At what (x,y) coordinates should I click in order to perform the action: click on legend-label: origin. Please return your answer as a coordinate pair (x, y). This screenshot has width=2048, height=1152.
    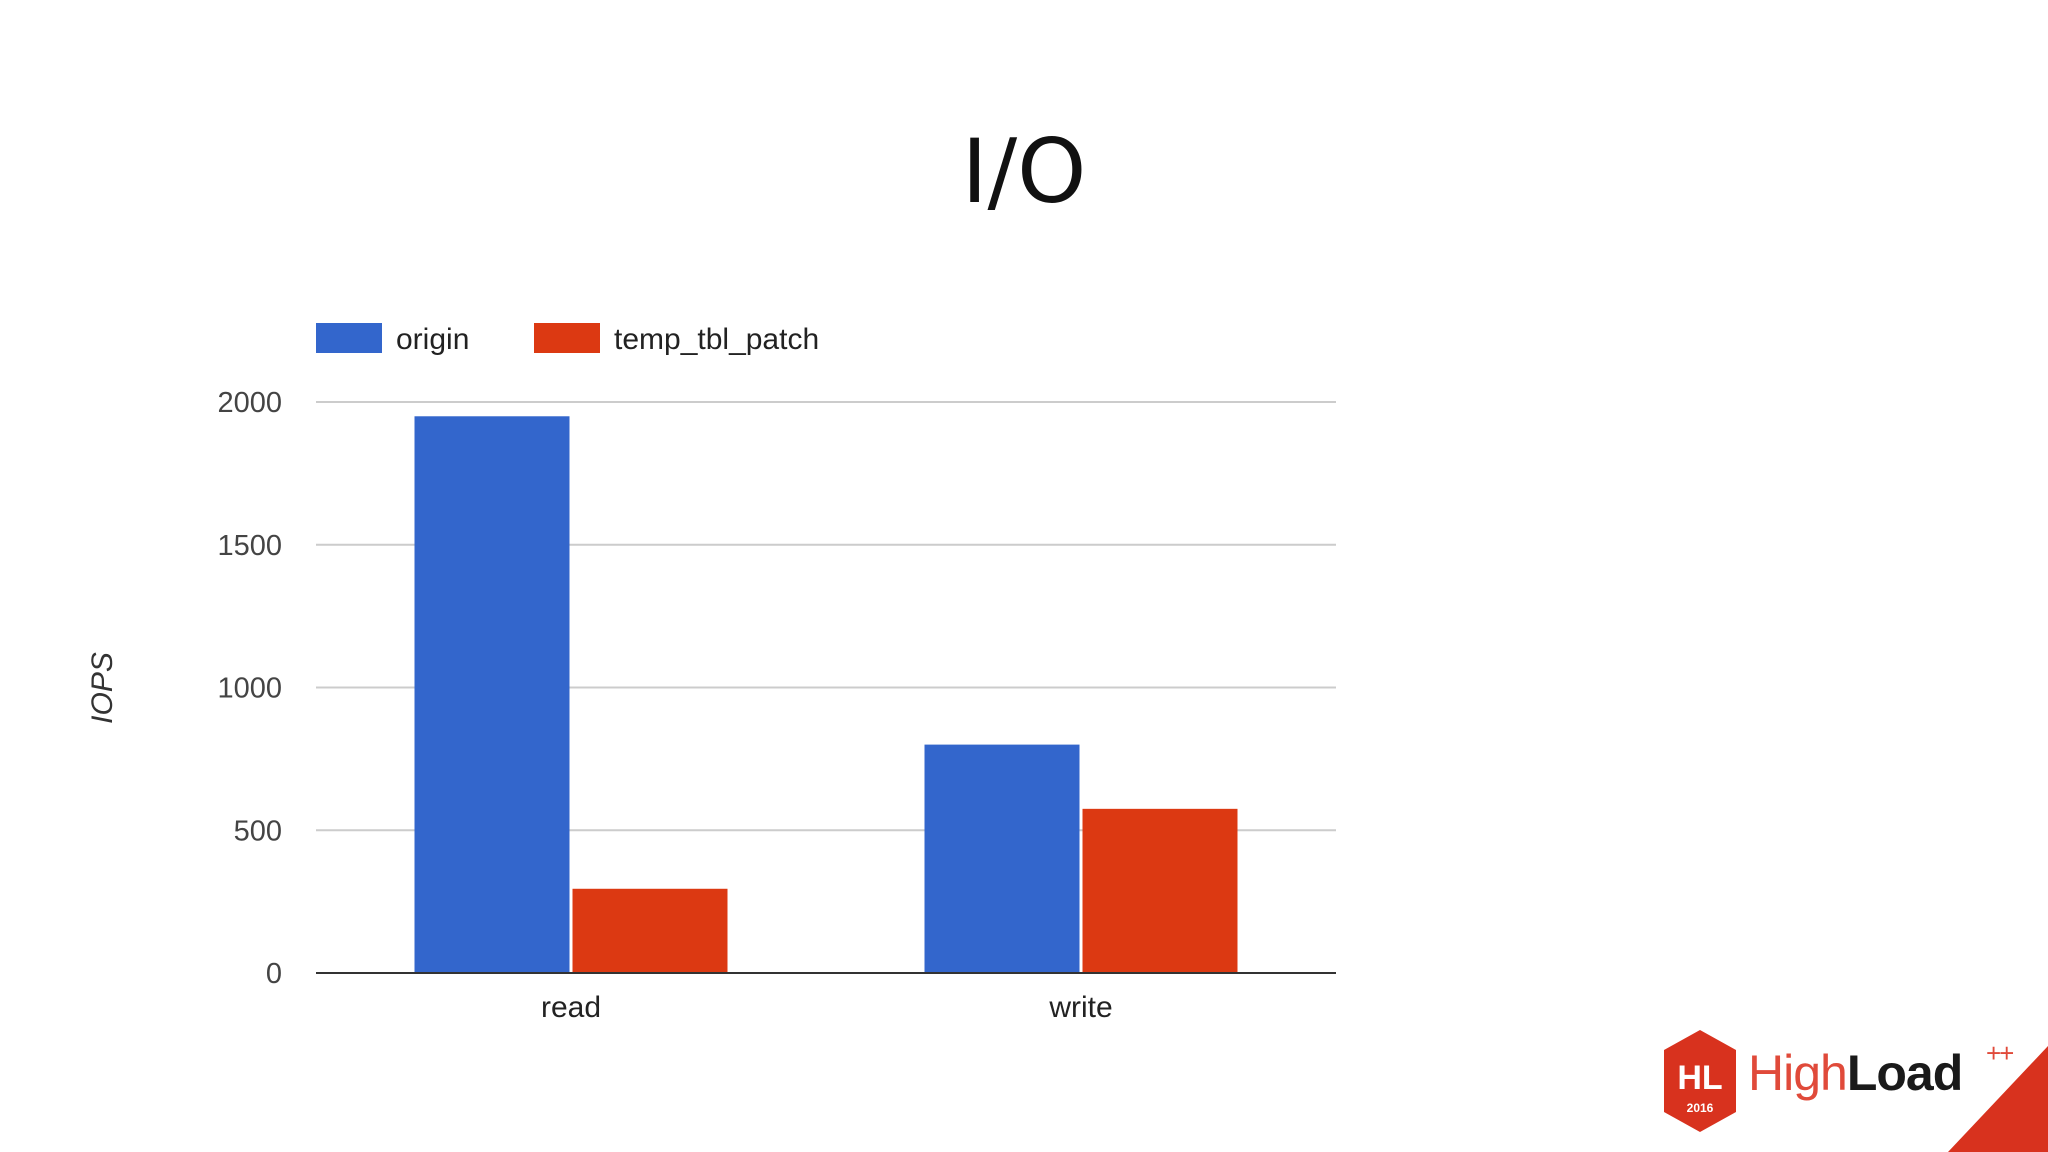
    Looking at the image, I should click on (432, 339).